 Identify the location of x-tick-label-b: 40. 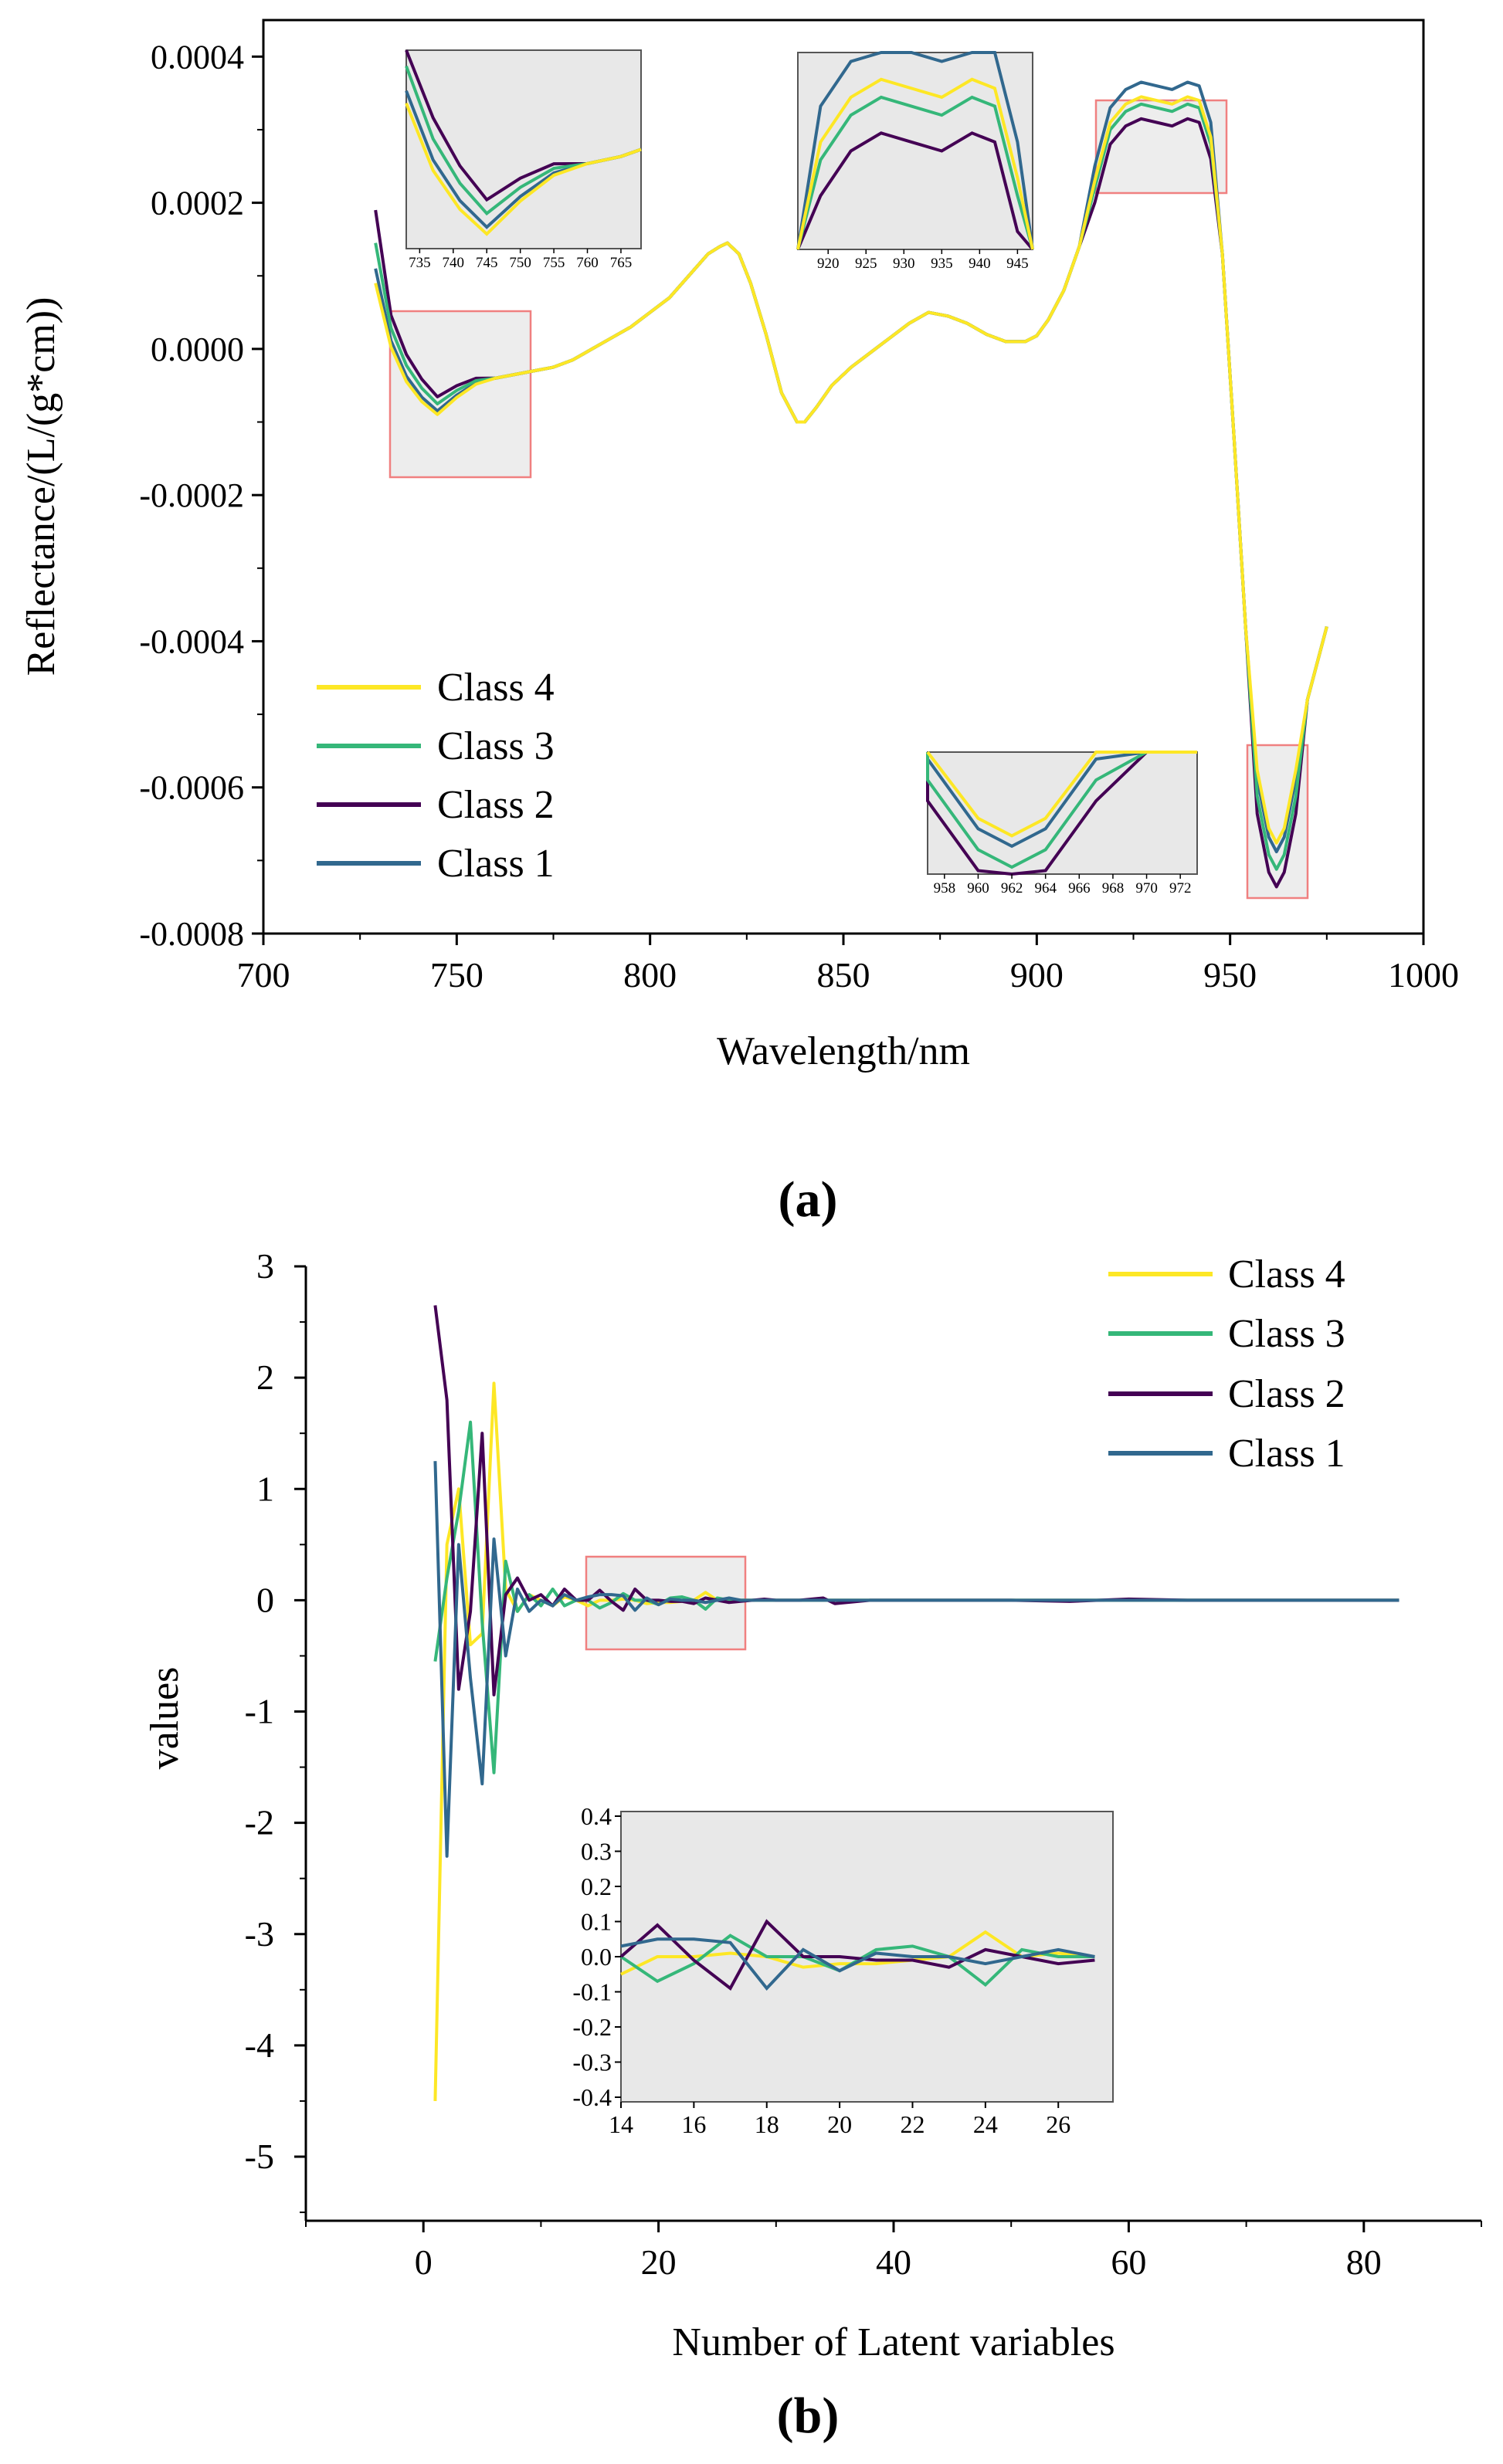
(894, 2262).